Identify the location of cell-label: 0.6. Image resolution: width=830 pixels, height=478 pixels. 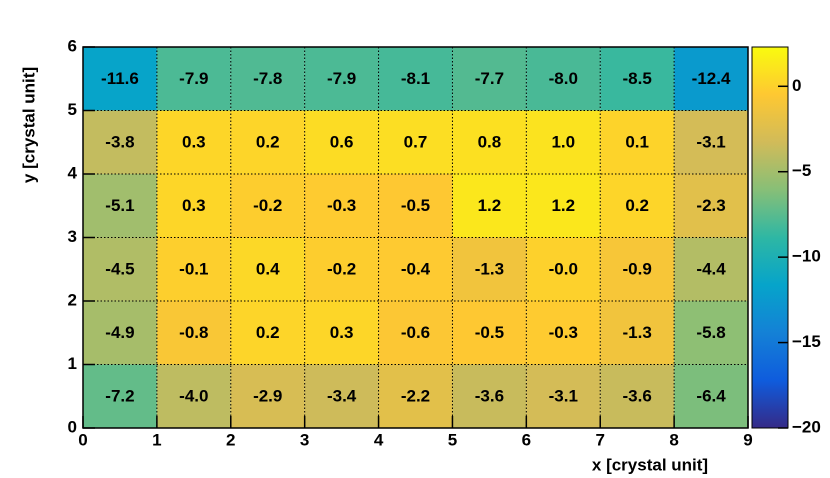
(342, 142).